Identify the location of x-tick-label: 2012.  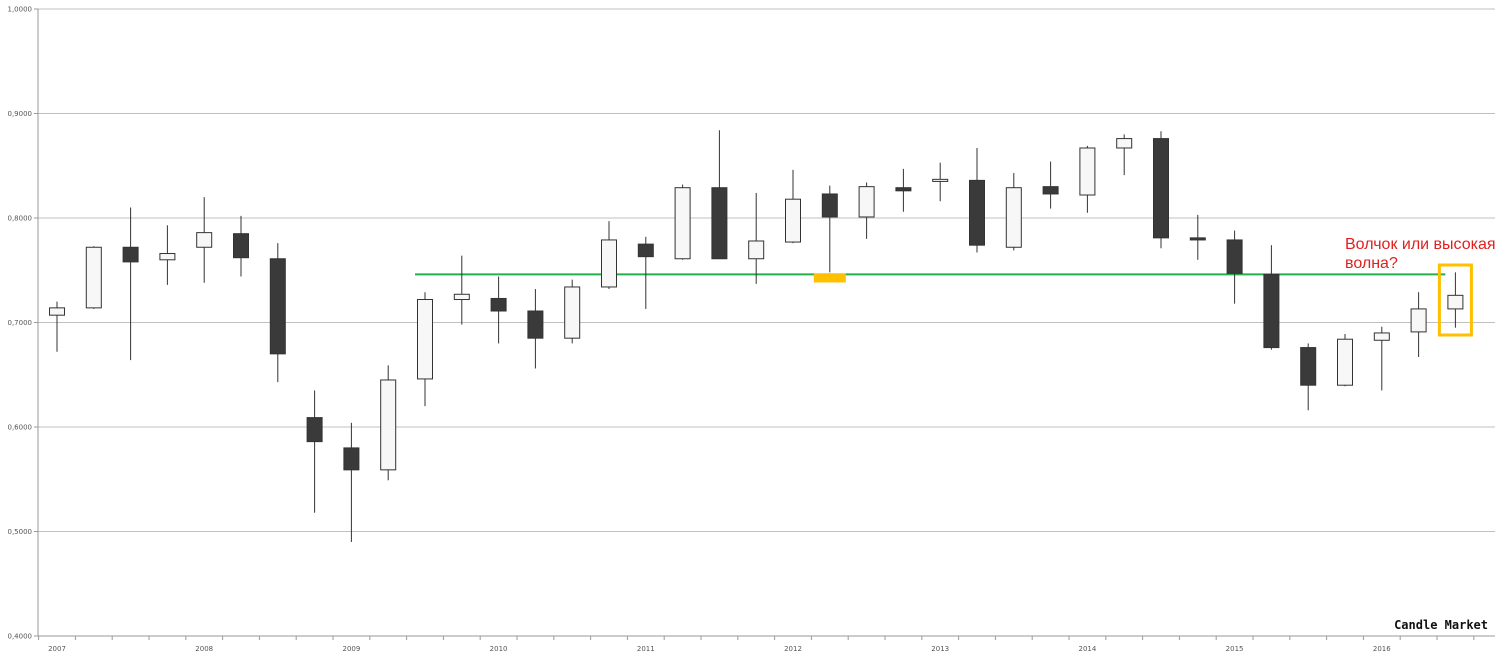
(793, 649).